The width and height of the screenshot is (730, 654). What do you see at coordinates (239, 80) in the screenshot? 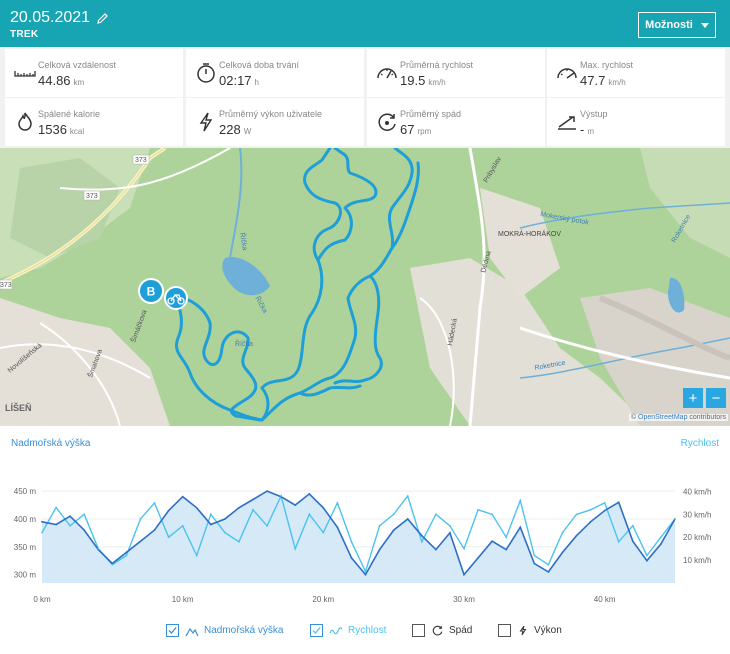
I see `stat-value: 02:17 h` at bounding box center [239, 80].